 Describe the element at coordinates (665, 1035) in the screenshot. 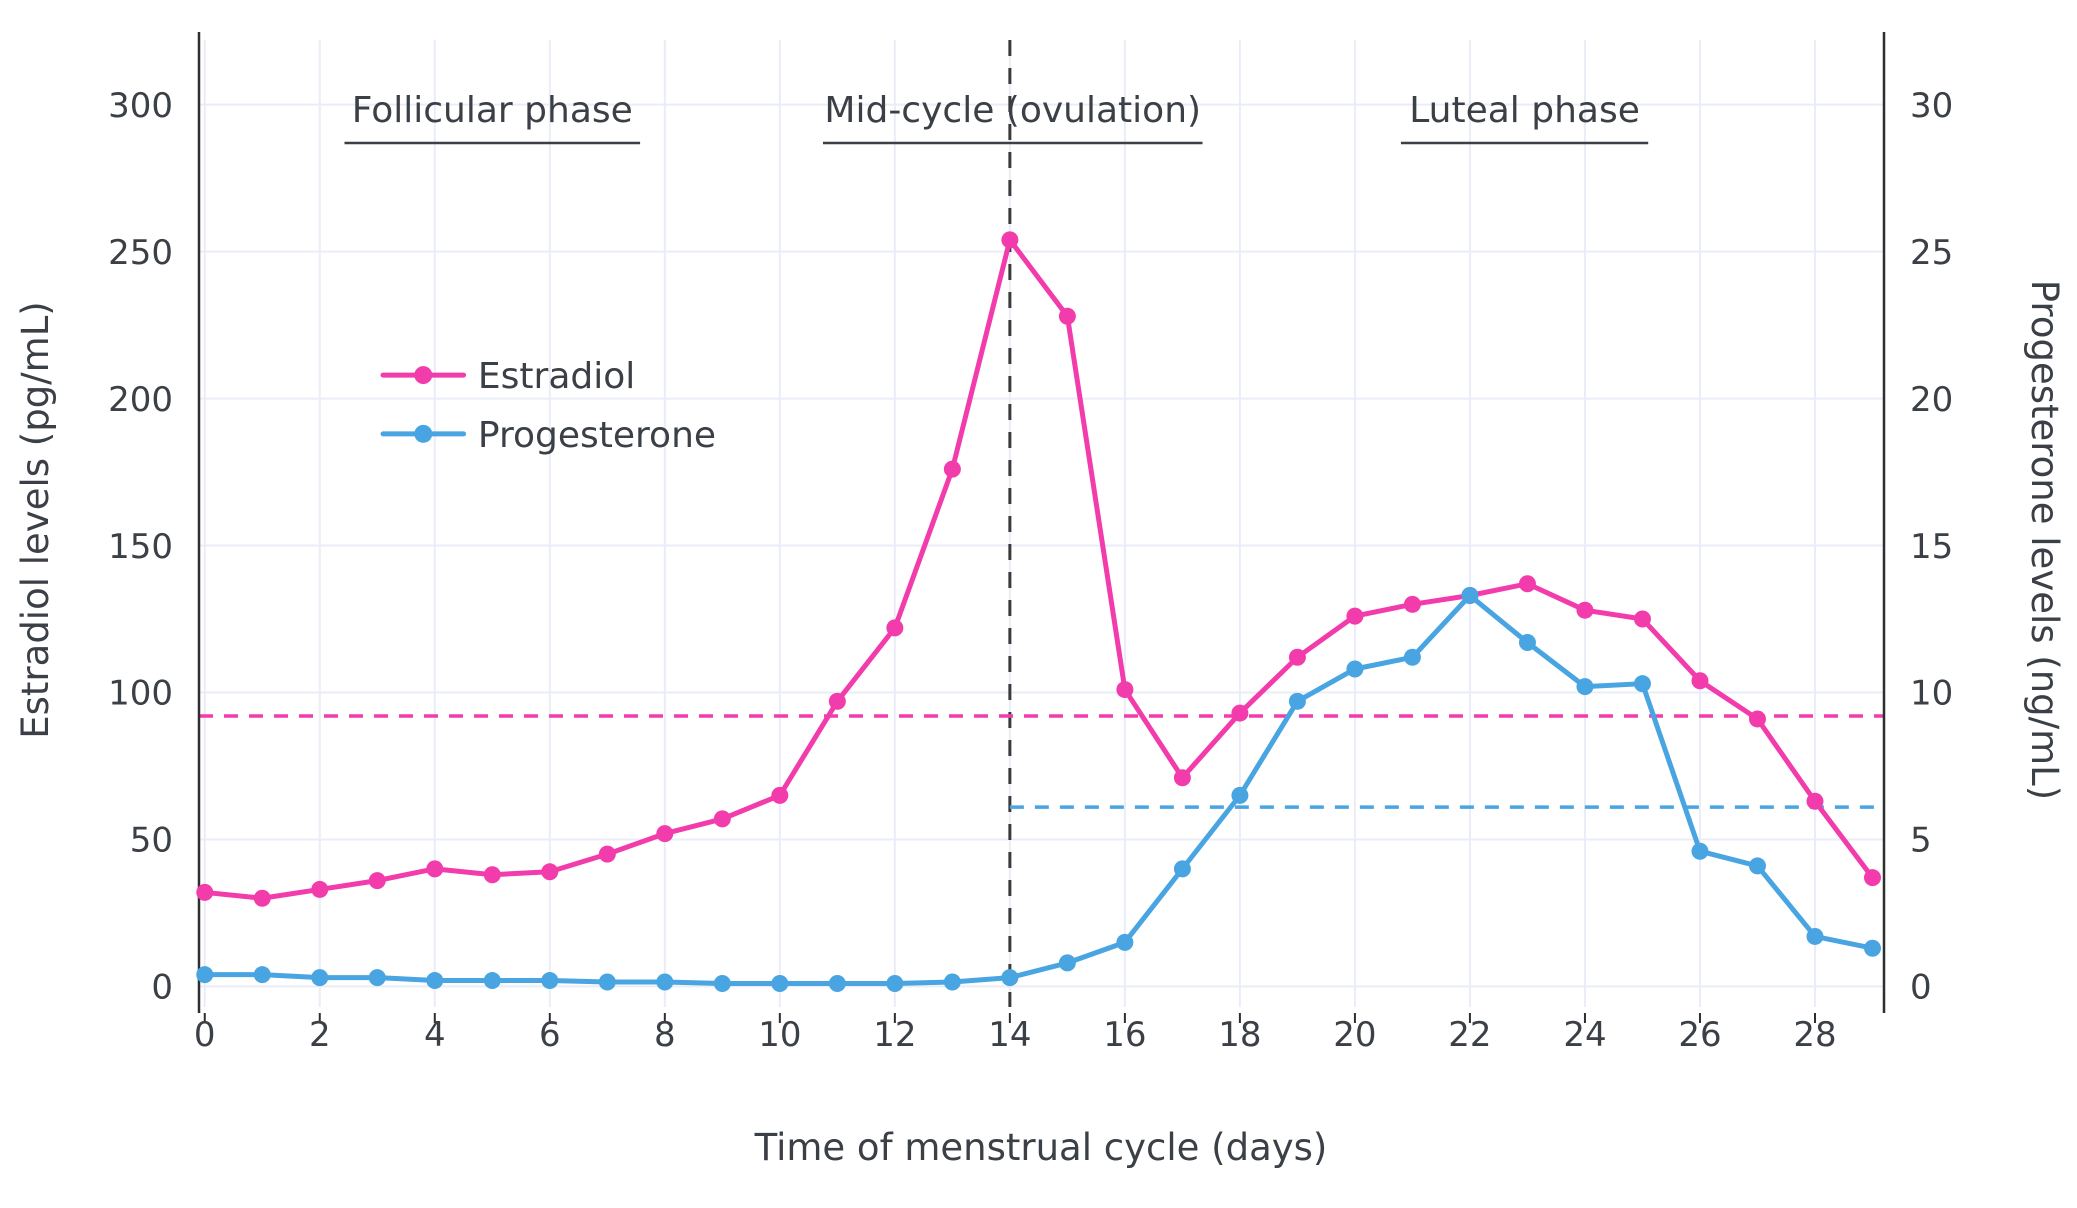

I see `x-tick-label: 8` at that location.